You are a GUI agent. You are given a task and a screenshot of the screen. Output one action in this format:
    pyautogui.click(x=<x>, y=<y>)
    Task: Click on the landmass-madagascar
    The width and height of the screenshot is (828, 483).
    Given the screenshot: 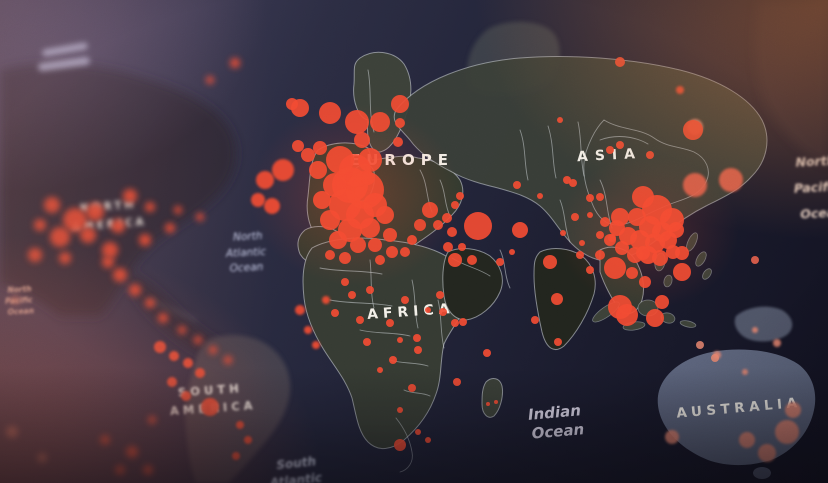 What is the action you would take?
    pyautogui.click(x=492, y=398)
    